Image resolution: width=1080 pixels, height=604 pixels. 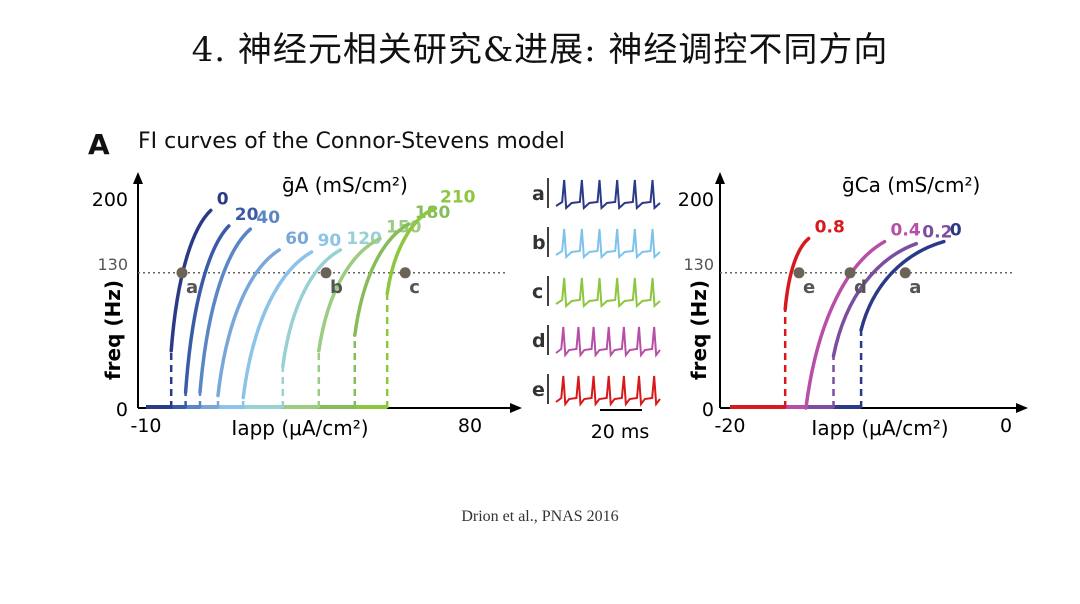 What do you see at coordinates (937, 233) in the screenshot?
I see `series-label: 0.2` at bounding box center [937, 233].